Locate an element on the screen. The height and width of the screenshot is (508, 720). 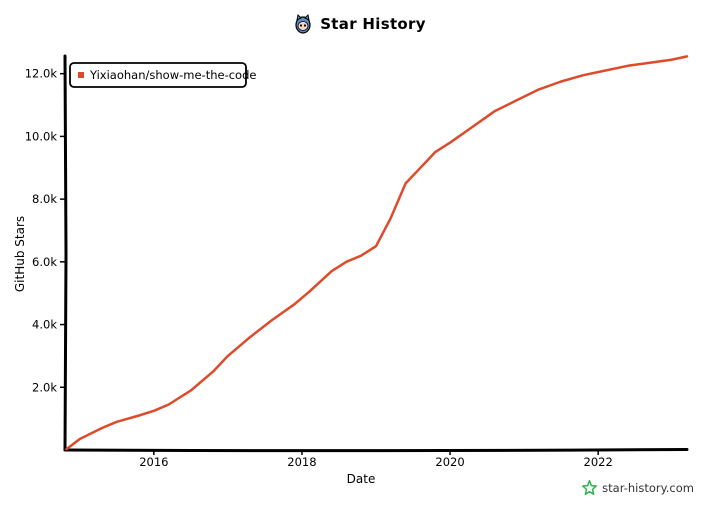
y-tick-label: 8.0k is located at coordinates (44, 199).